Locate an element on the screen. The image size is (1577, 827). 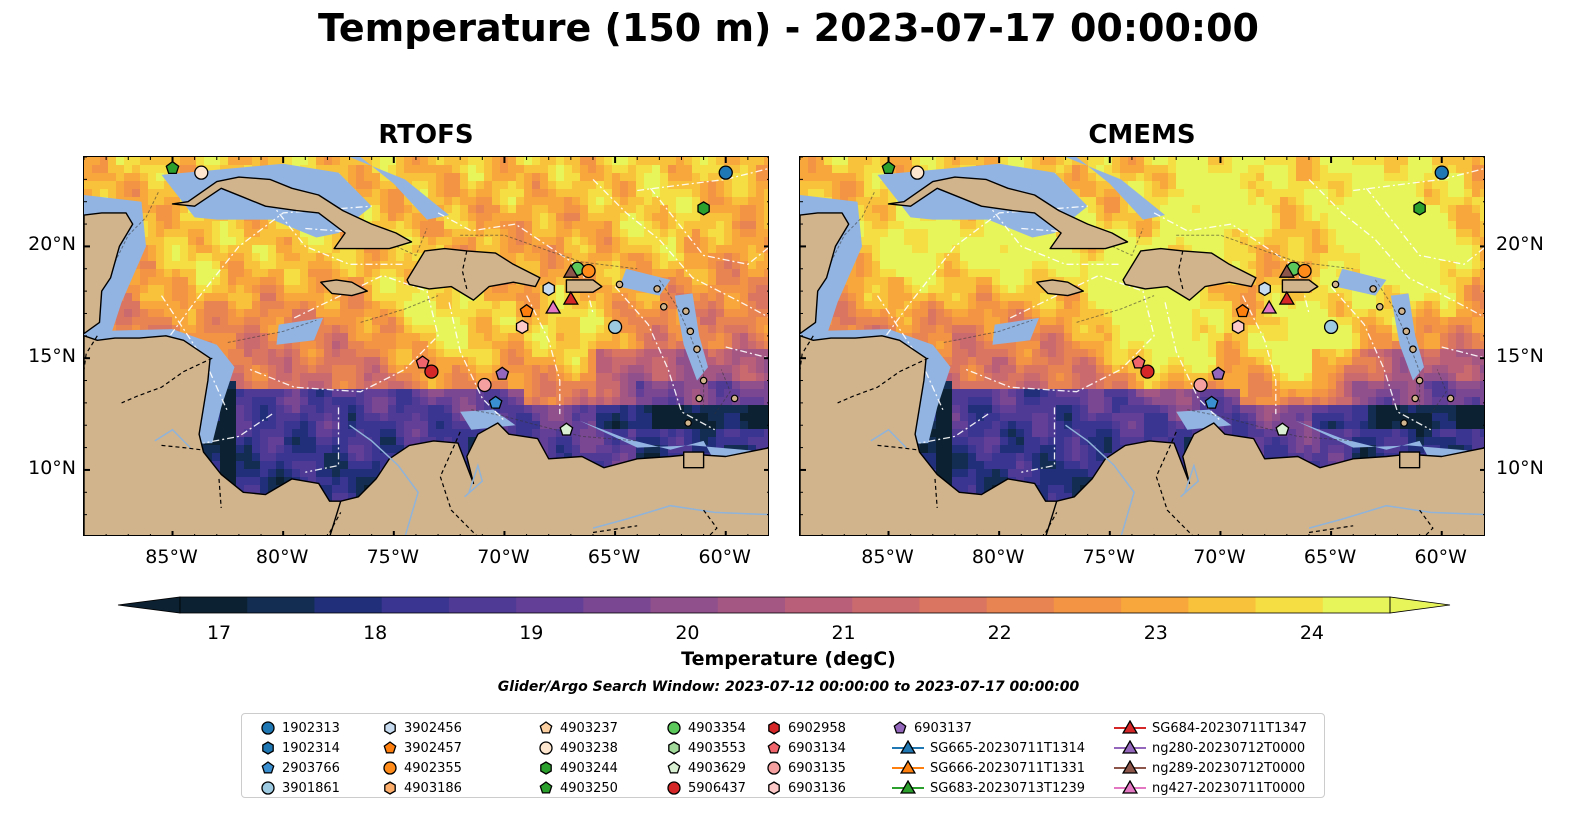
legend-item-label: 3902456 is located at coordinates (433, 728).